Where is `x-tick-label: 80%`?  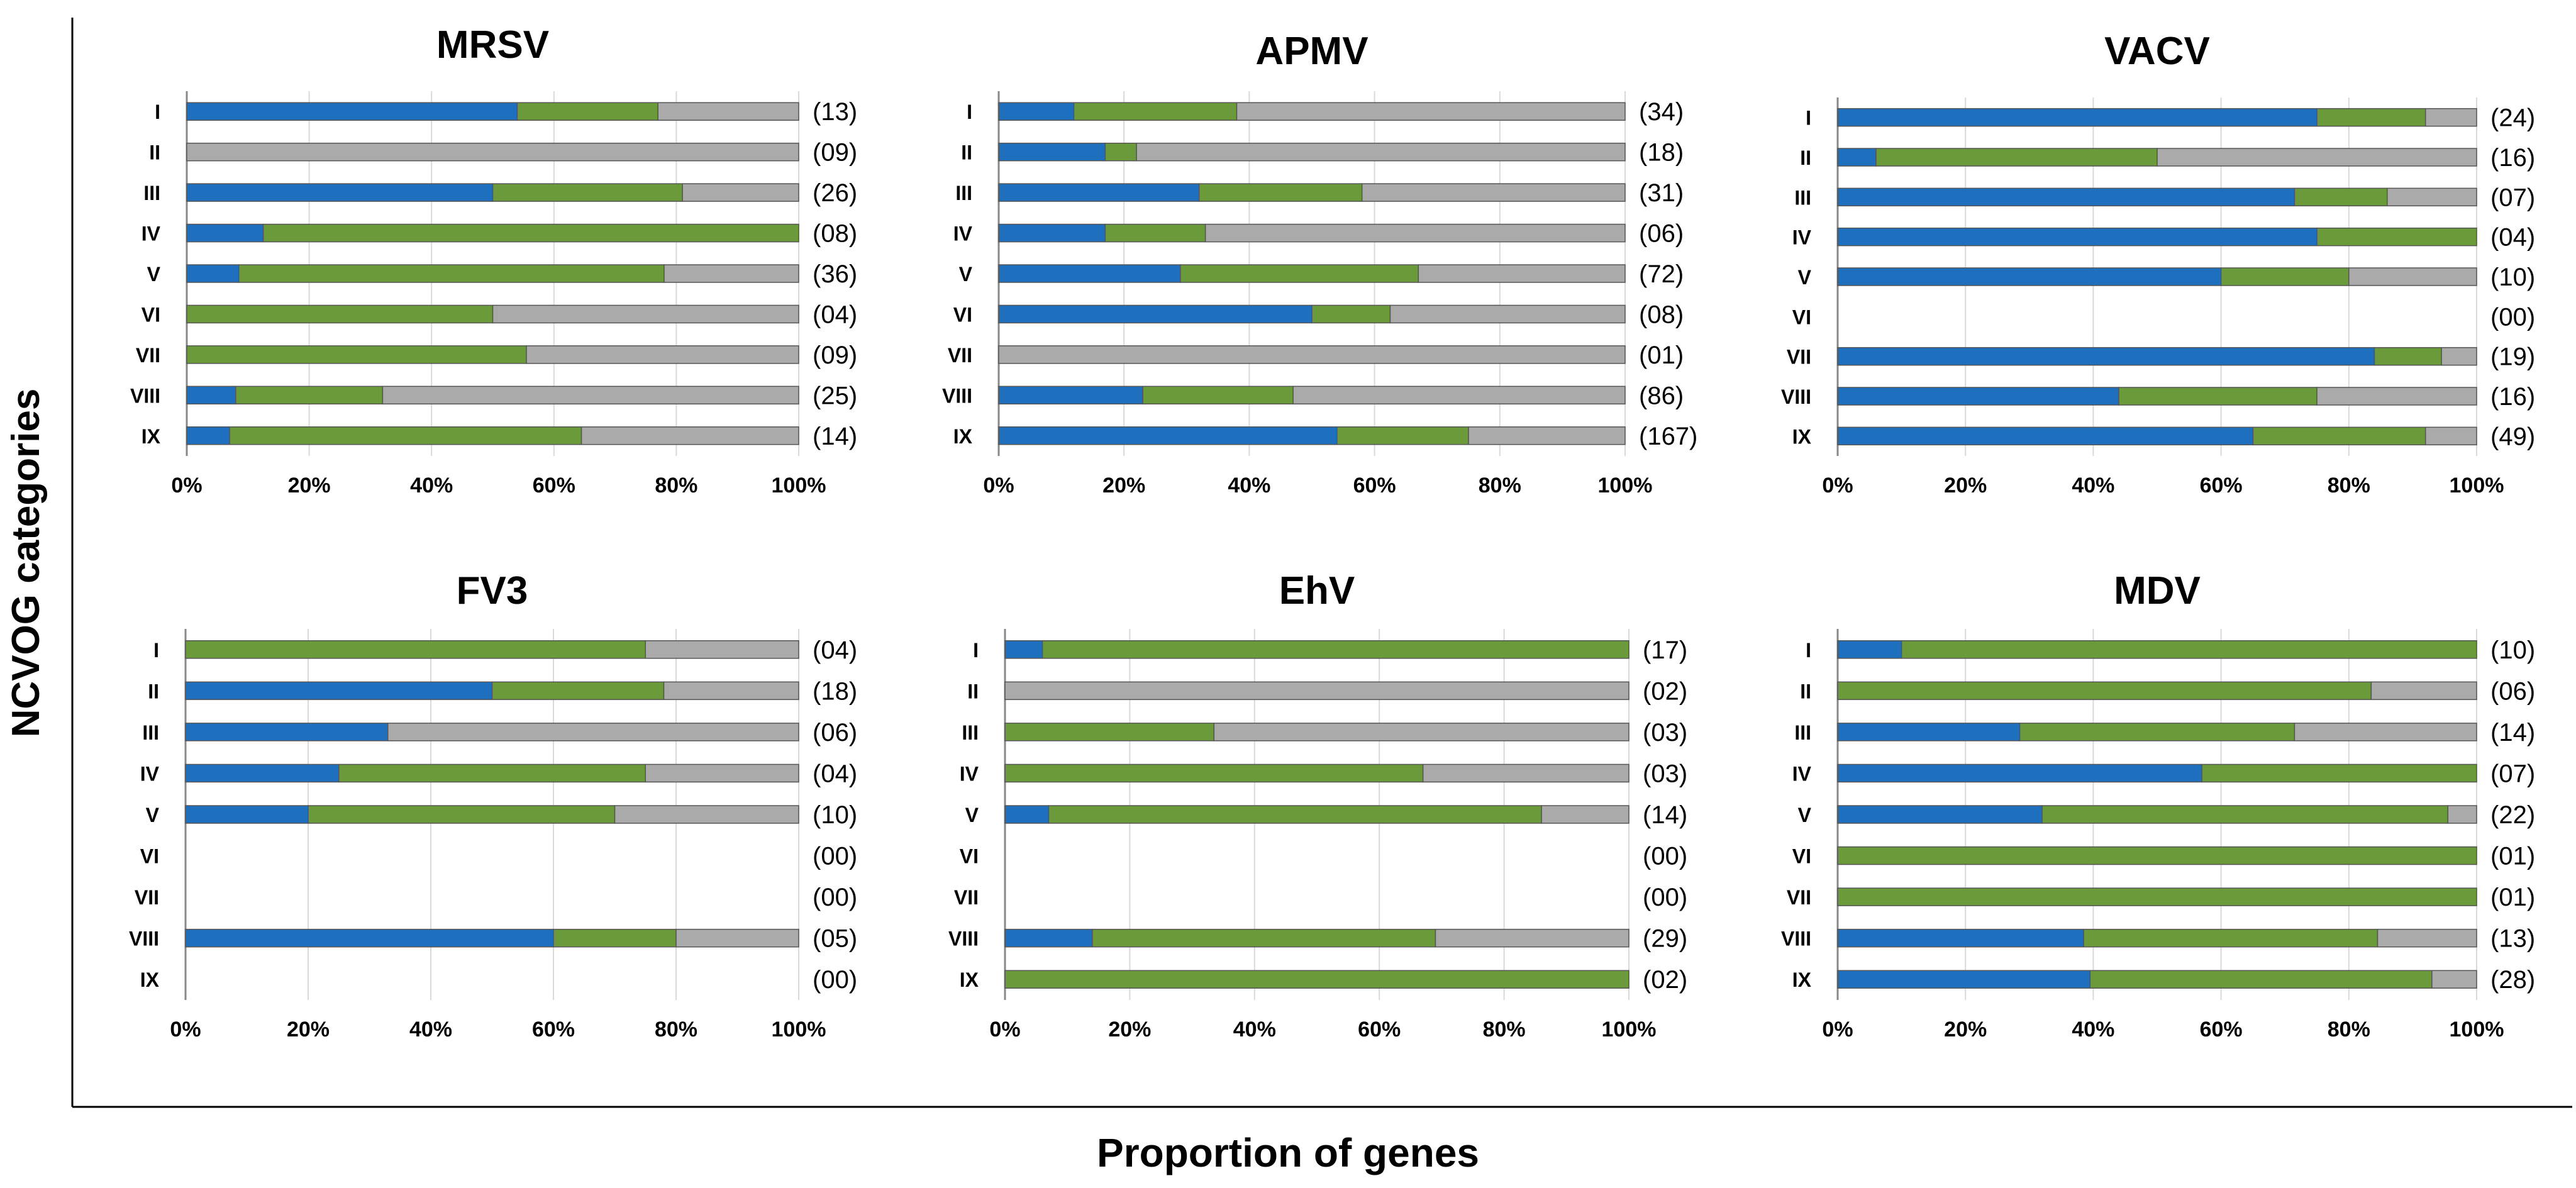
x-tick-label: 80% is located at coordinates (2349, 485).